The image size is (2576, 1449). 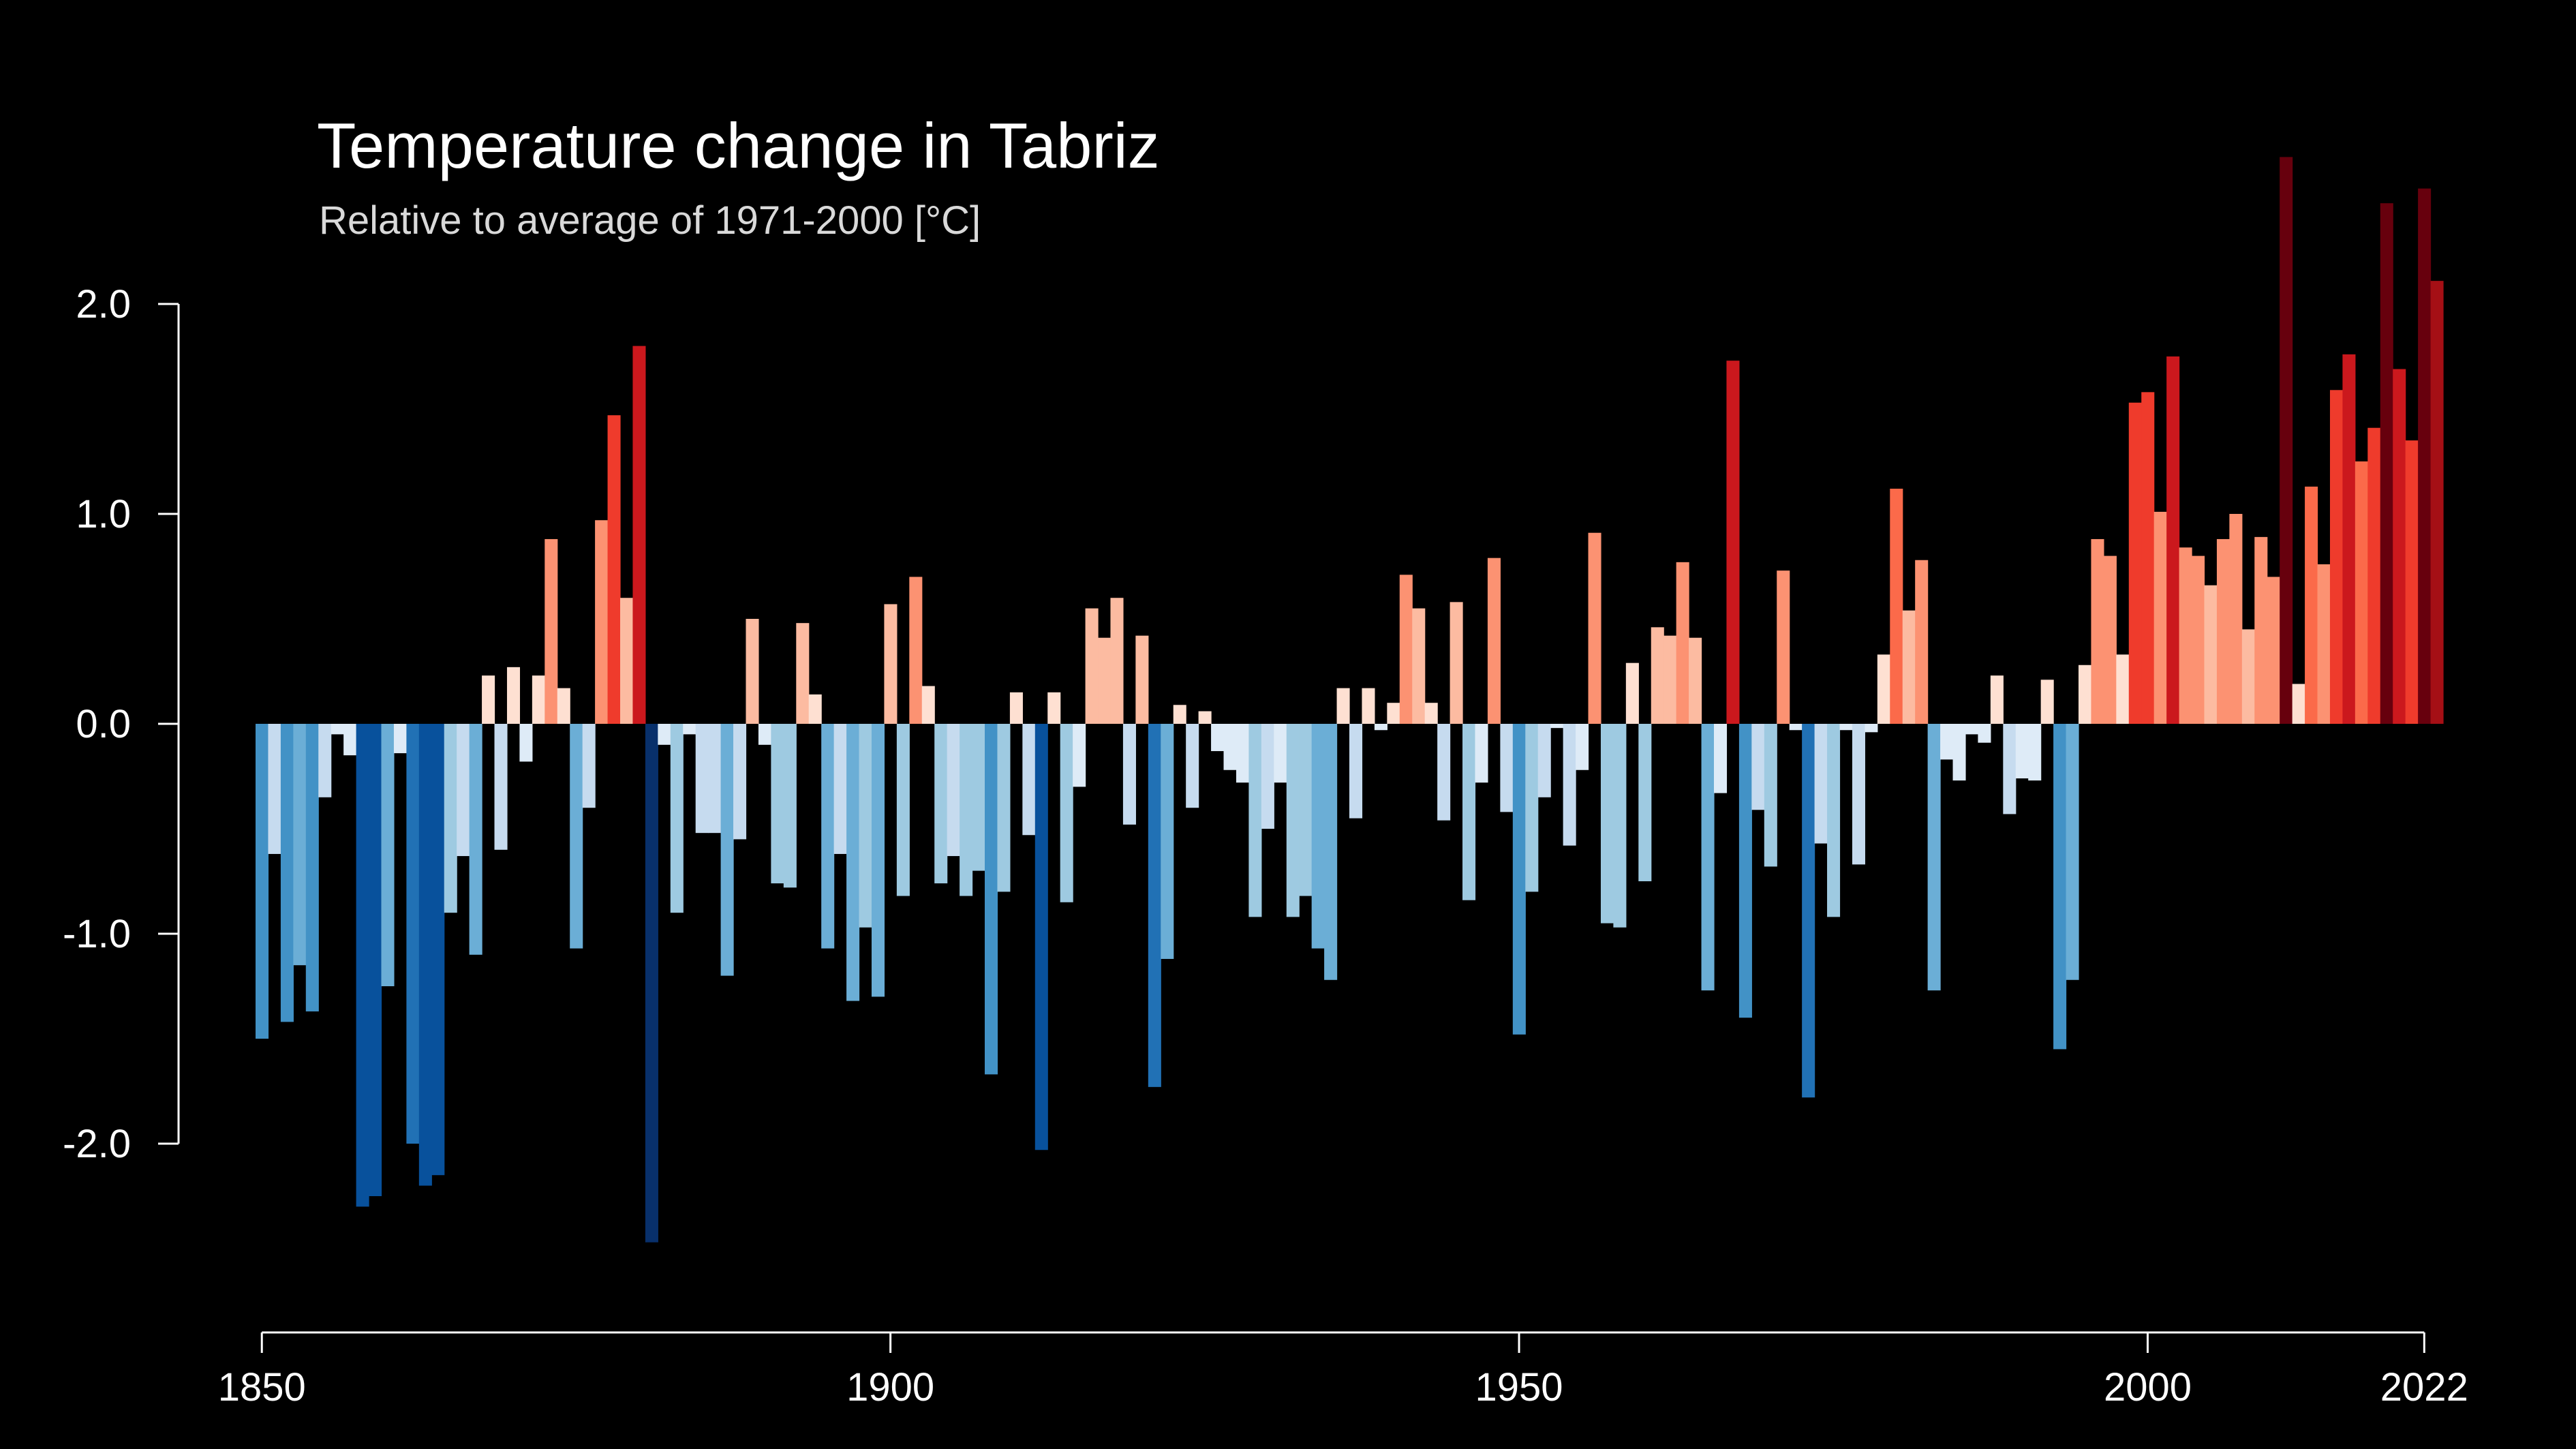 What do you see at coordinates (1419, 666) in the screenshot?
I see `bar-1942` at bounding box center [1419, 666].